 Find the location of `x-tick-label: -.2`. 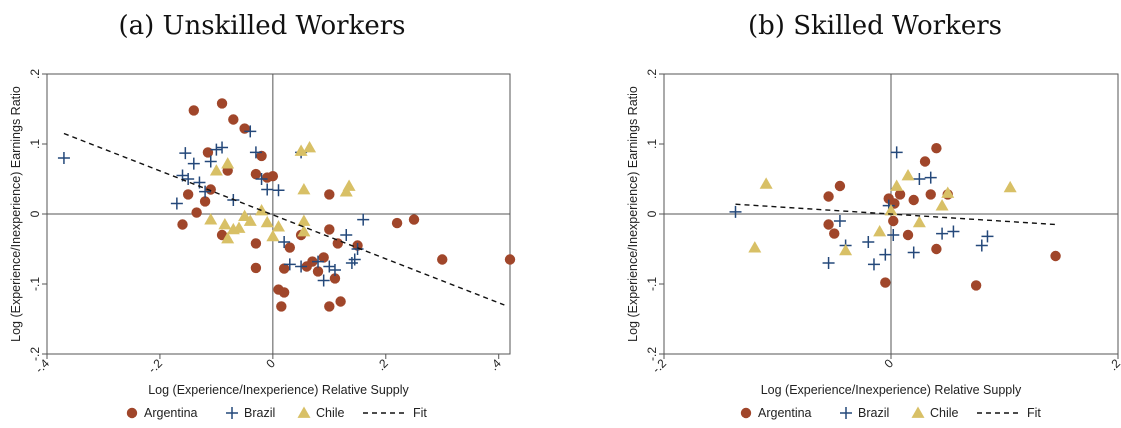

x-tick-label: -.2 is located at coordinates (155, 366).